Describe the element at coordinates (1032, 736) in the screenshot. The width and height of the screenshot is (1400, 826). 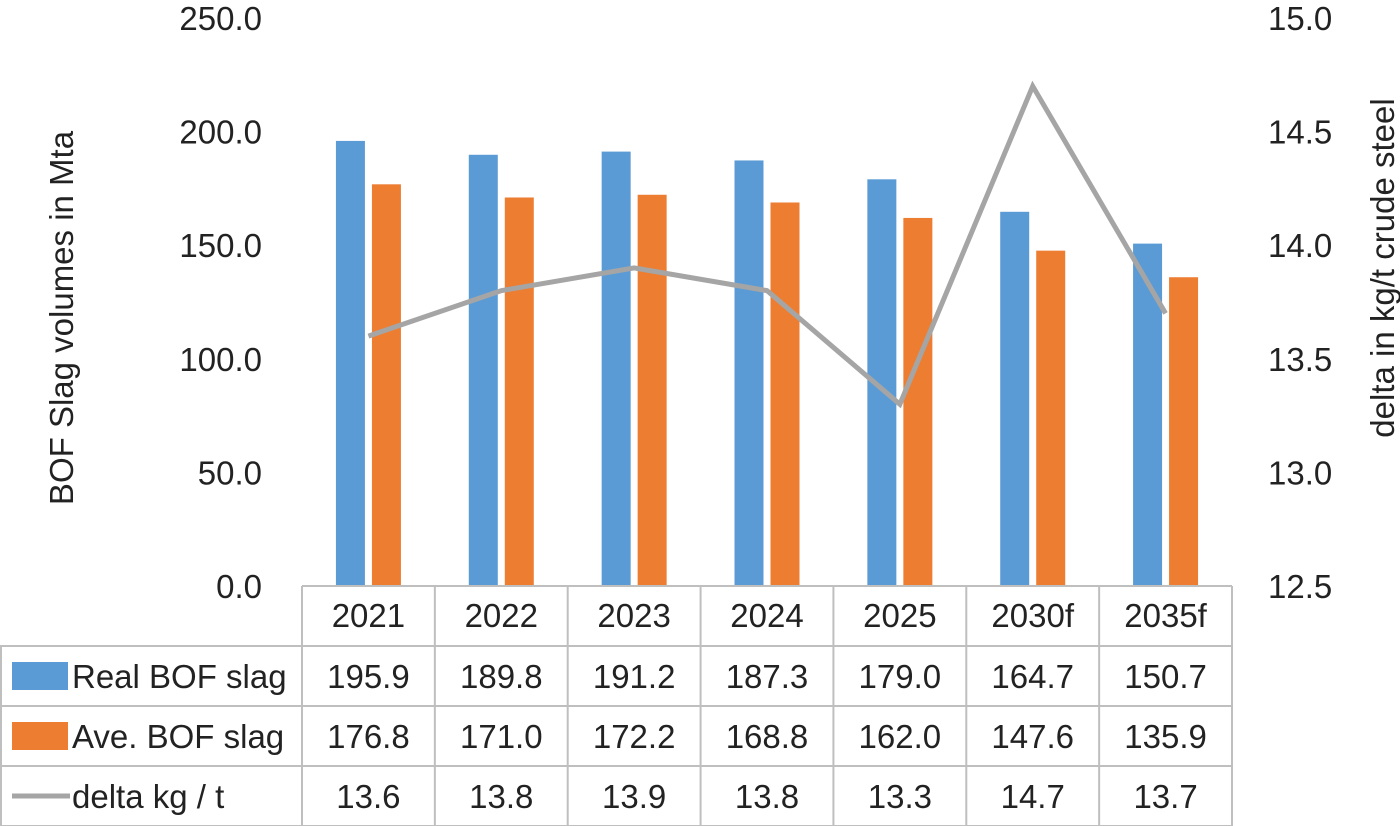
I see `table-value: 147.6` at that location.